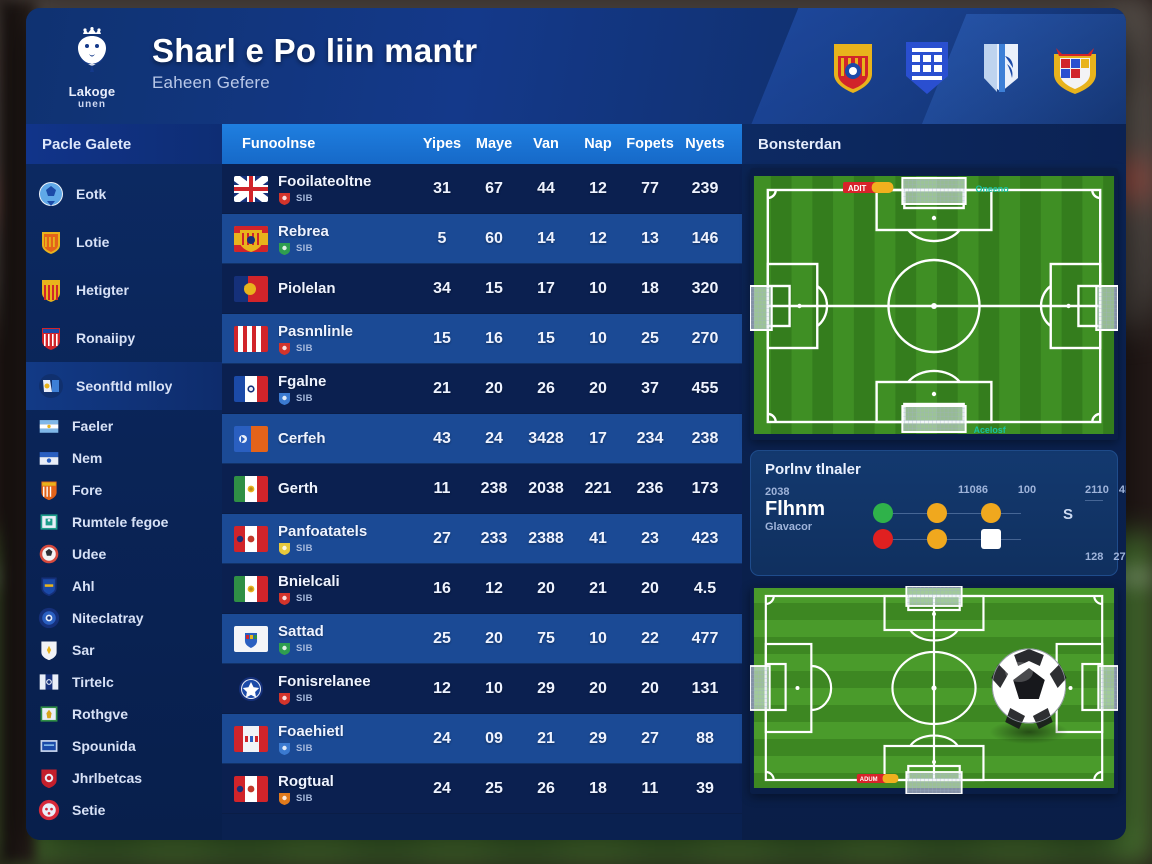 This screenshot has height=864, width=1152. Describe the element at coordinates (927, 67) in the screenshot. I see `grid-badge-blue` at that location.